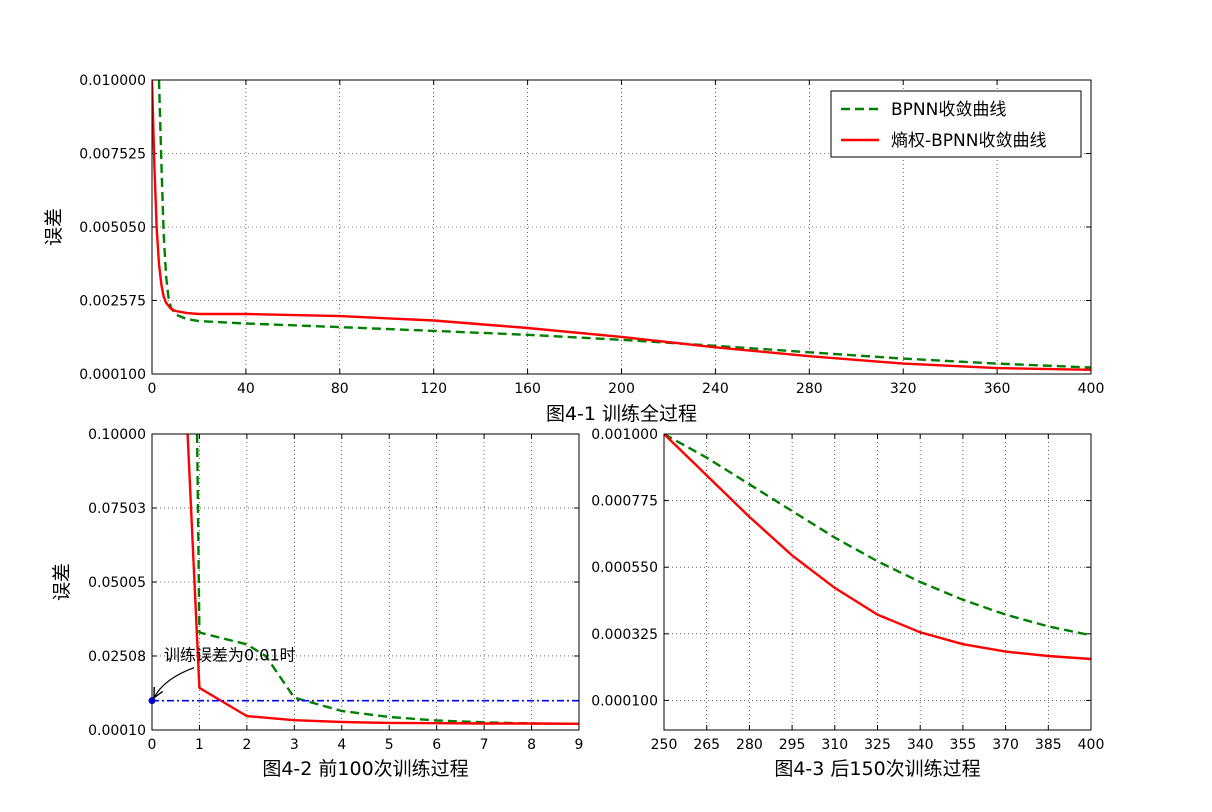 This screenshot has width=1212, height=812. Describe the element at coordinates (117, 657) in the screenshot. I see `y-tick-label: 0.02508` at that location.